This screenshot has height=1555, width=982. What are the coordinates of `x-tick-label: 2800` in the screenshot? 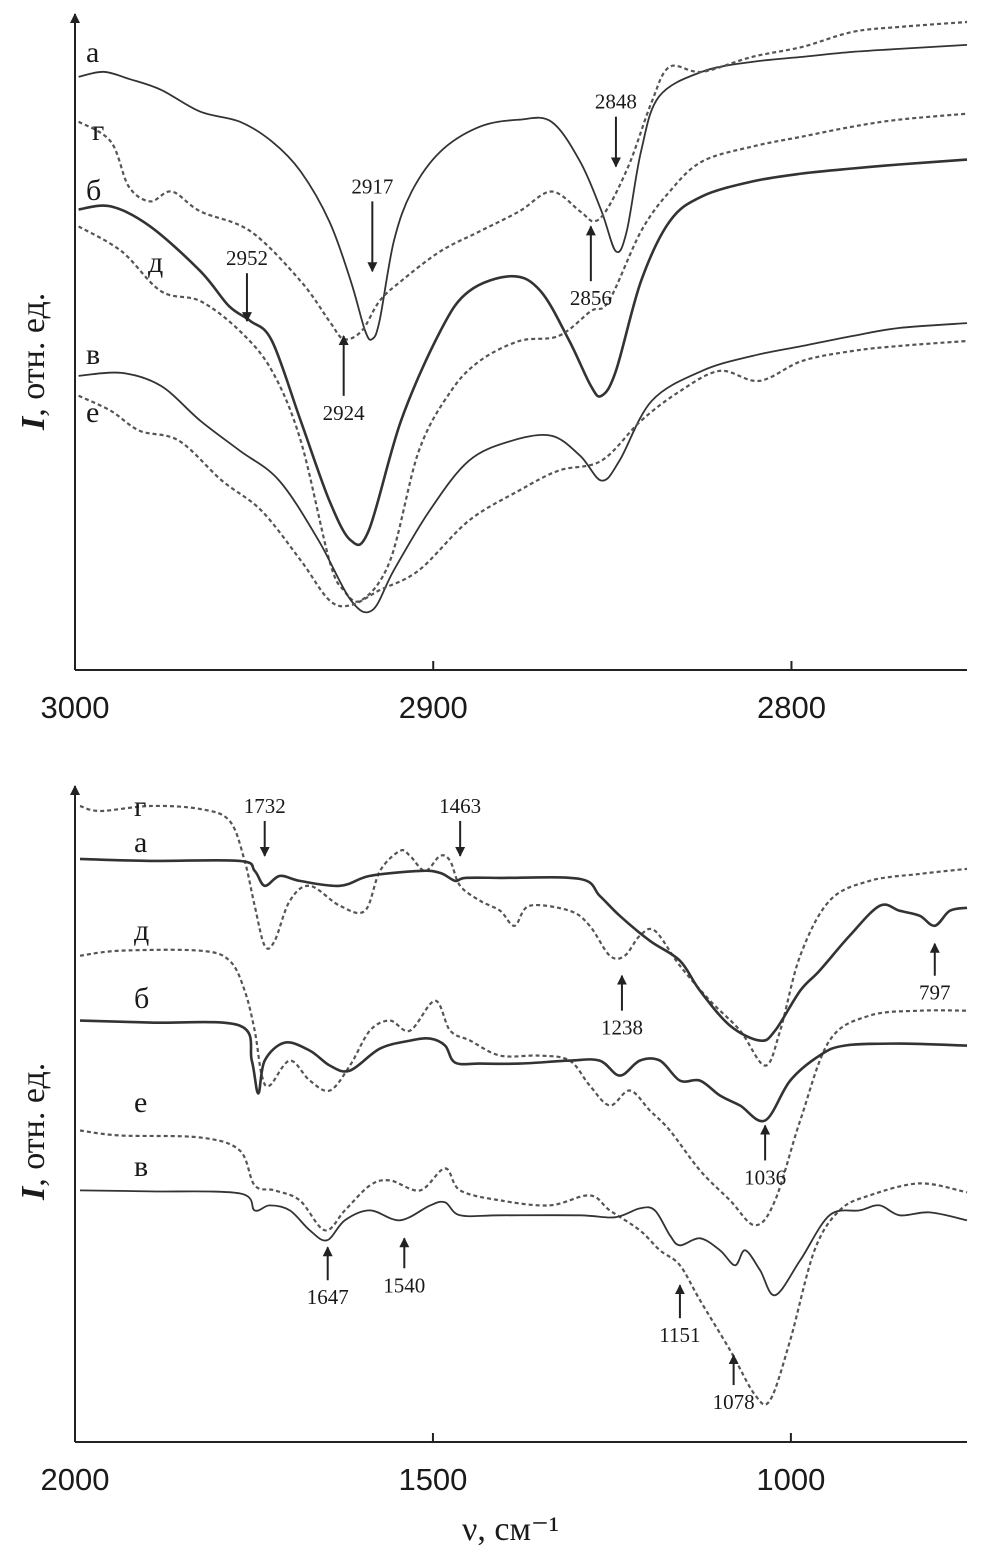 It's located at (791, 707).